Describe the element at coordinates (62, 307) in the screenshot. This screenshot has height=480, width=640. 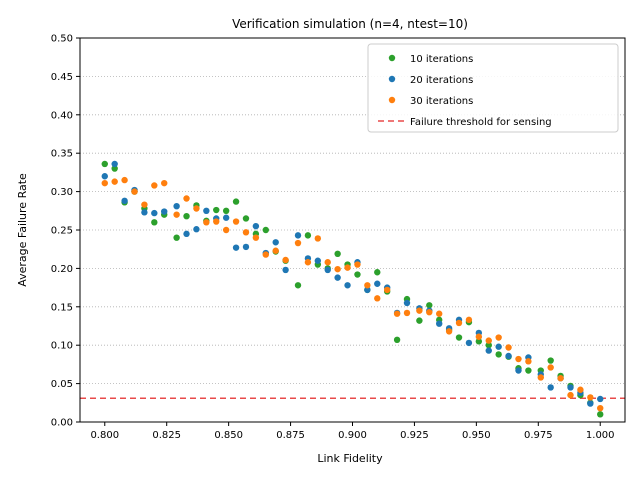
I see `y-tick-label: 0.15` at that location.